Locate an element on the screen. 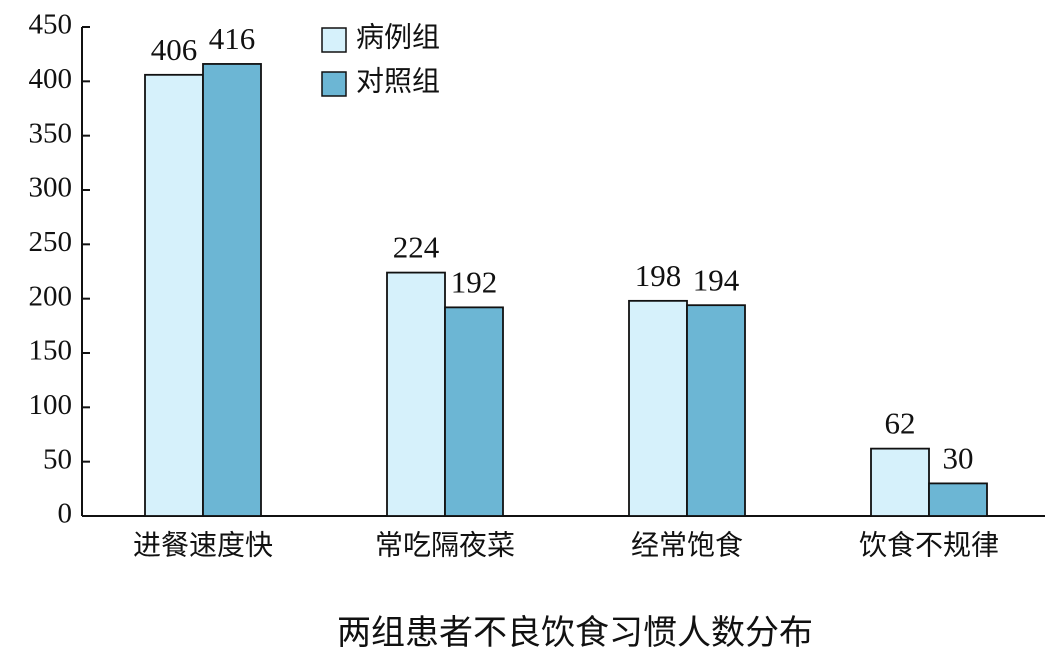 This screenshot has width=1060, height=661. value-label: 30 is located at coordinates (958, 458).